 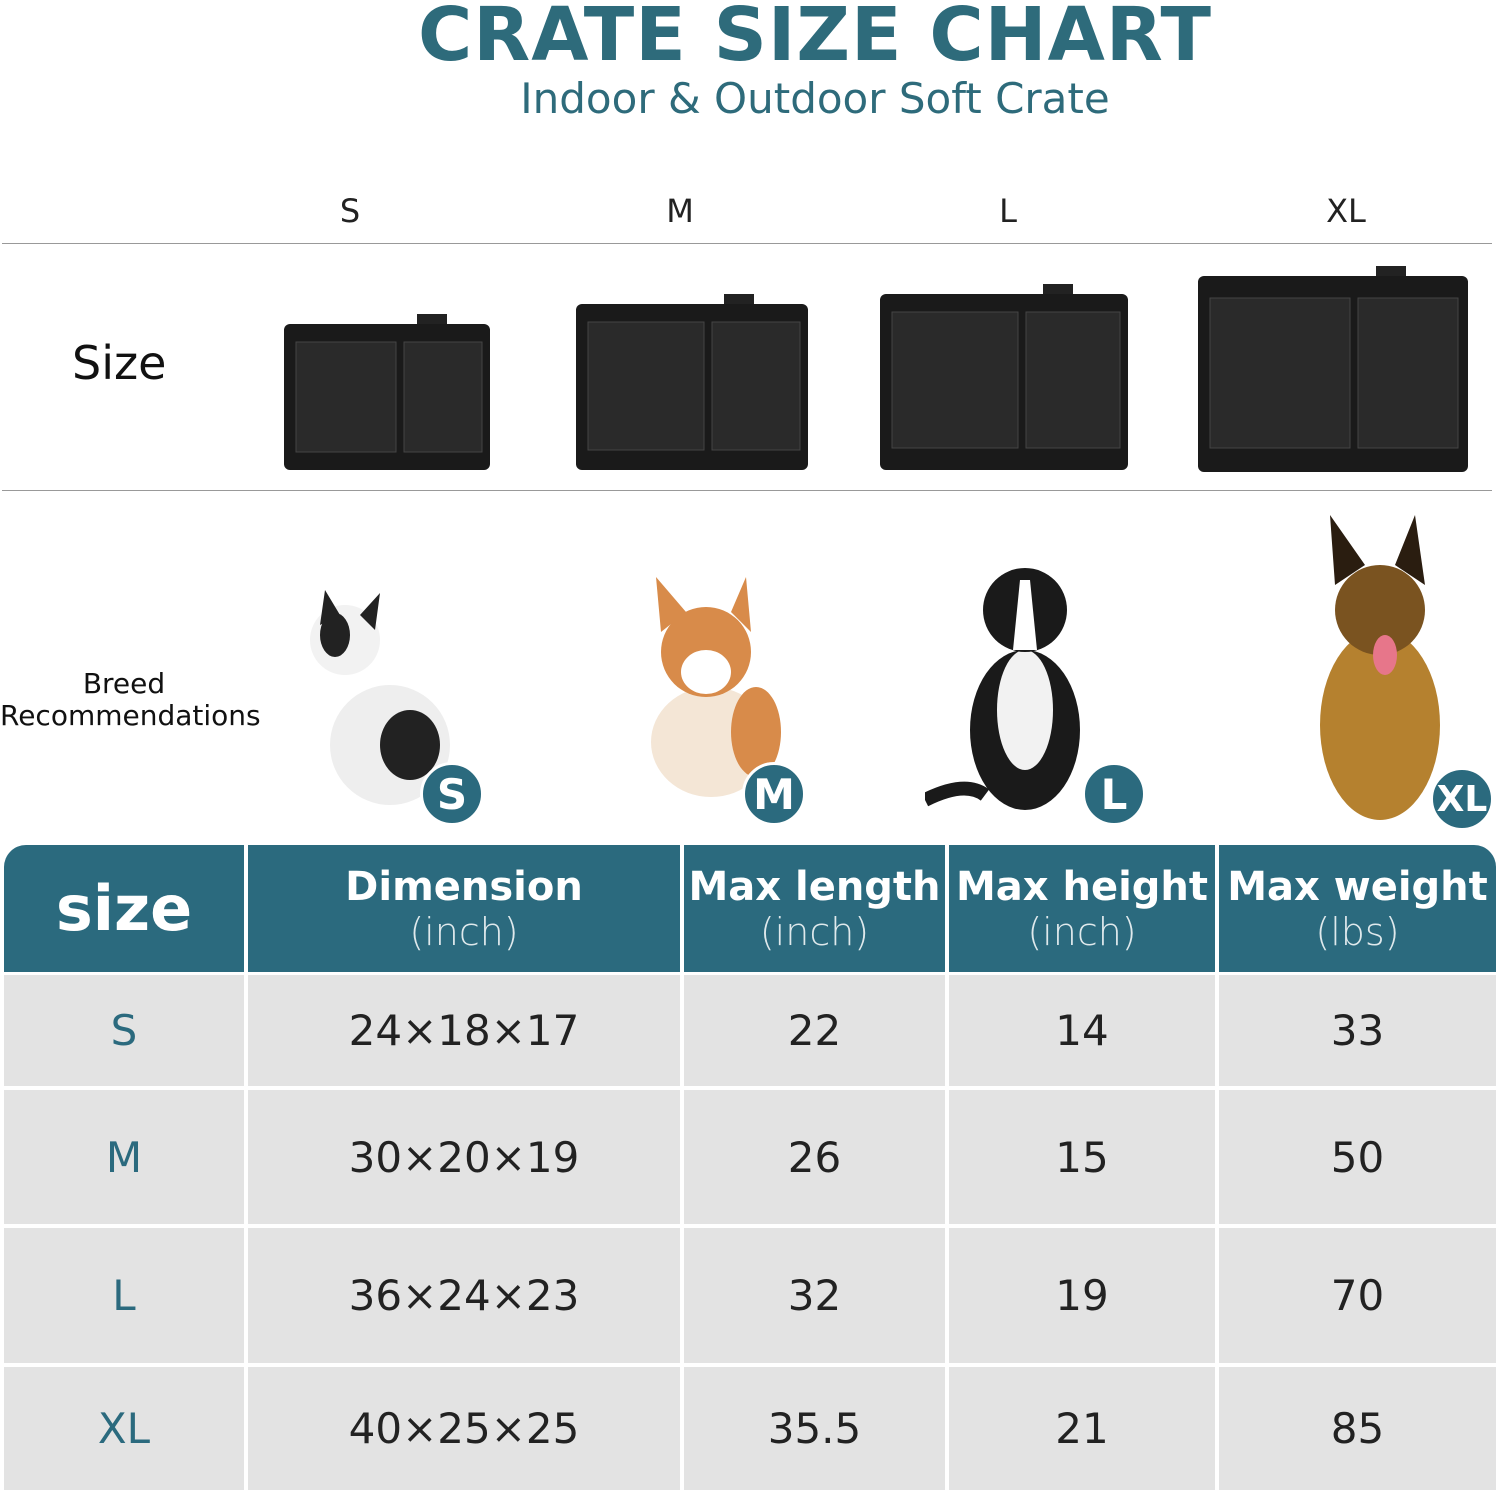 What do you see at coordinates (1008, 211) in the screenshot?
I see `size-col-l: L` at bounding box center [1008, 211].